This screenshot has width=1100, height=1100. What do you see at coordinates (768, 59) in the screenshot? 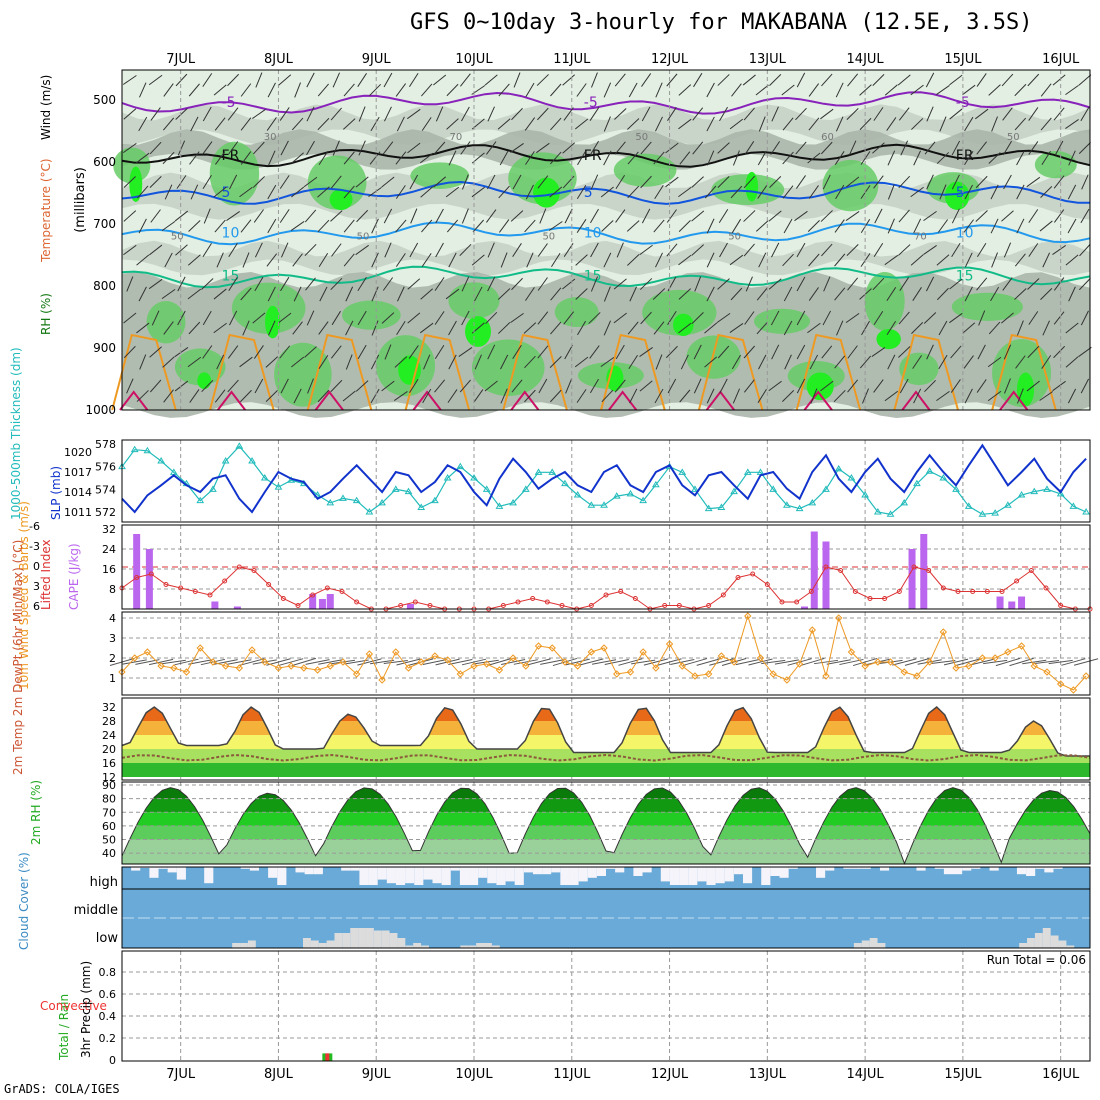
I see `date-tick-top: 13JUL` at bounding box center [768, 59].